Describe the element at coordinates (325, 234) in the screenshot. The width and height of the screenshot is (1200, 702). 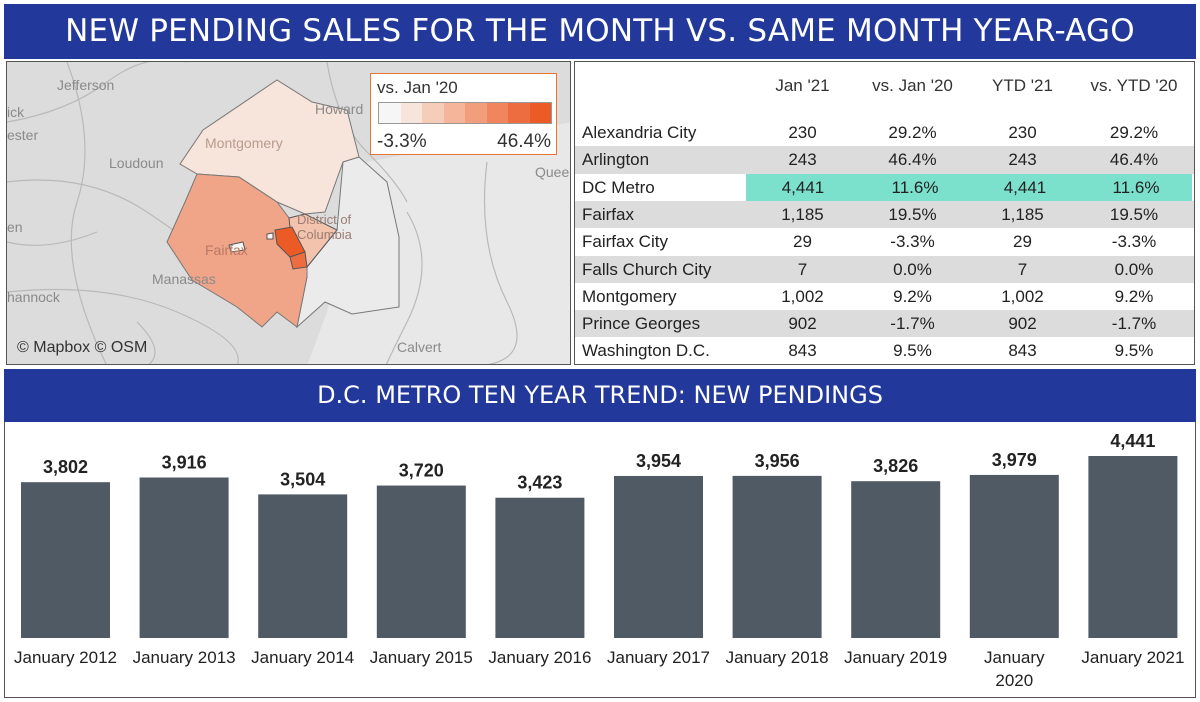
I see `place-label-columbia: Columbia` at that location.